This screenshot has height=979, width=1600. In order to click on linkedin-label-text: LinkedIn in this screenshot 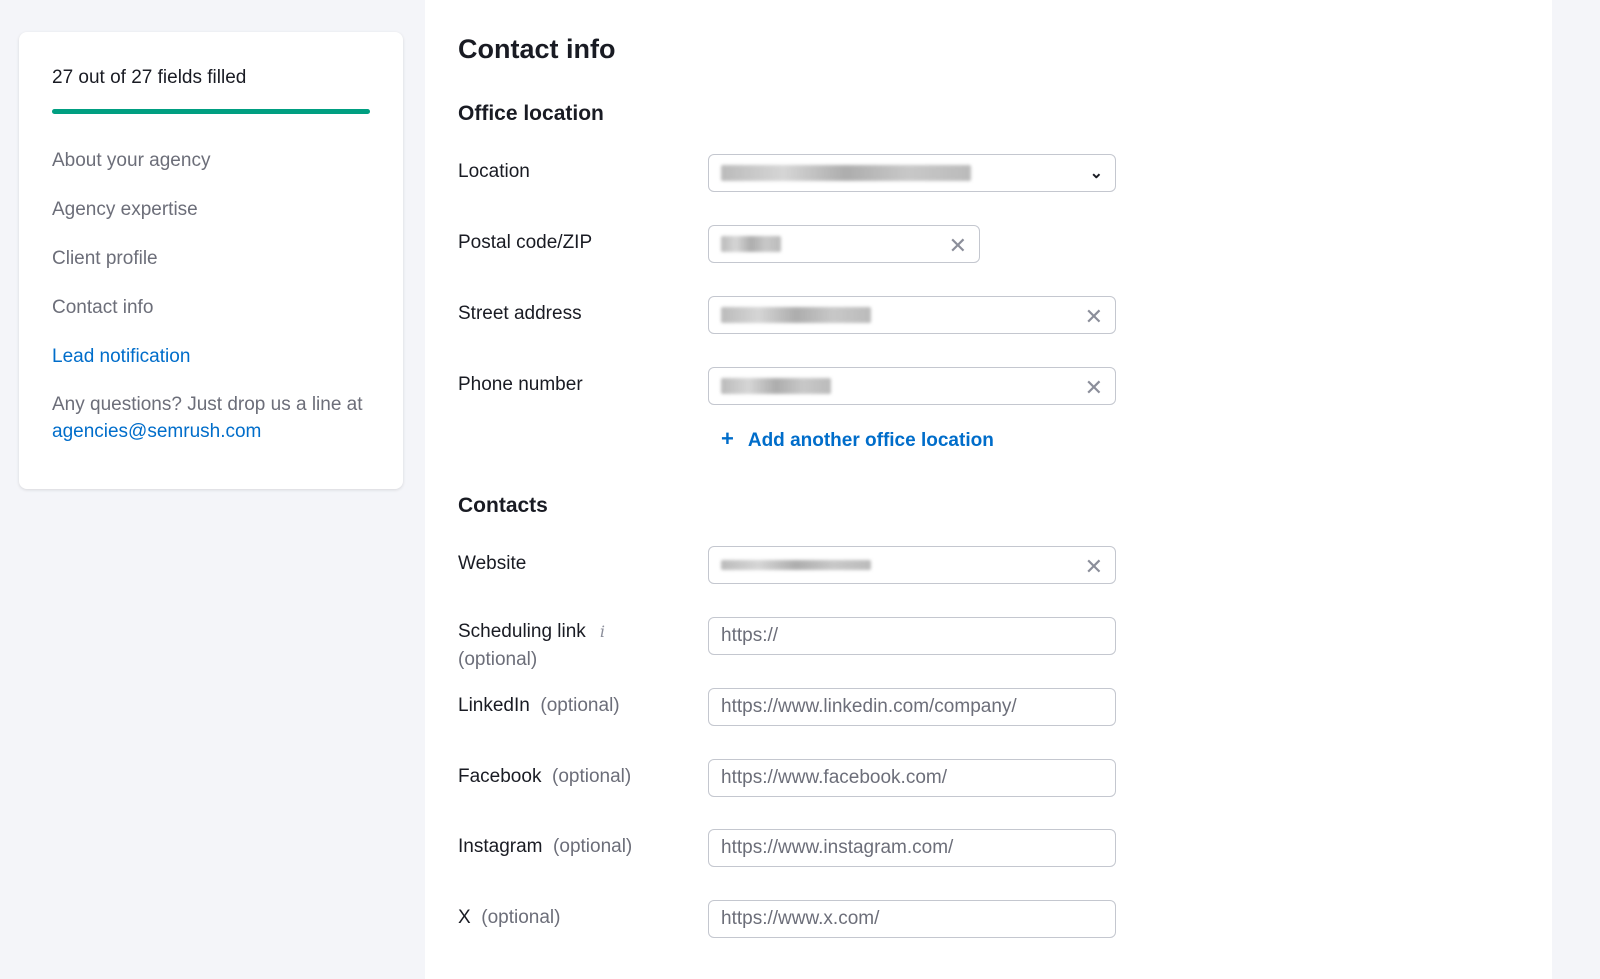, I will do `click(494, 705)`.